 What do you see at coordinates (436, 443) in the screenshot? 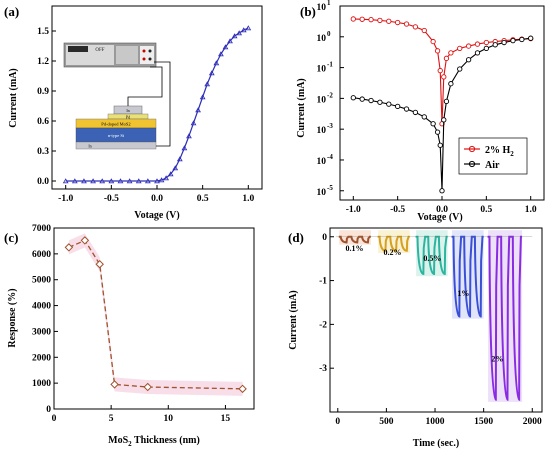
I see `plot-d-xlabel: Time (sec.)` at bounding box center [436, 443].